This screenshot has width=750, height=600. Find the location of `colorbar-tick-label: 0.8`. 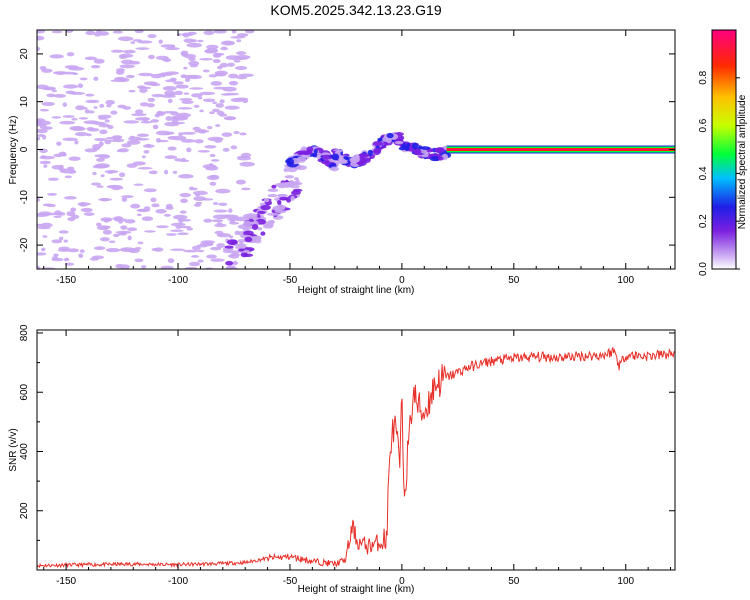

colorbar-tick-label: 0.8 is located at coordinates (703, 77).